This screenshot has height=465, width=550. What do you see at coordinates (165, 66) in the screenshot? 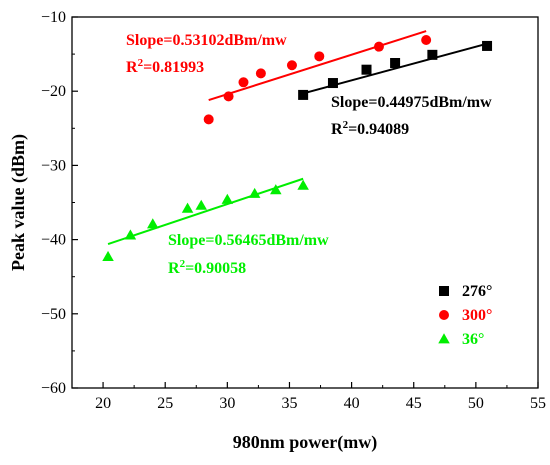
I see `r2-annotation-300: R2=0.81993` at bounding box center [165, 66].